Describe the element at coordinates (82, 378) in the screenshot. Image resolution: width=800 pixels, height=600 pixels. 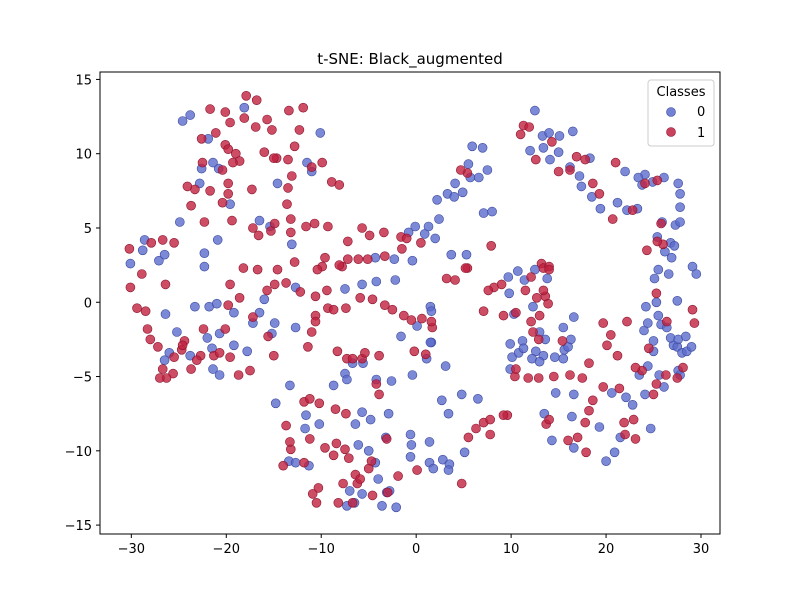
I see `y-tick-label: −5` at that location.